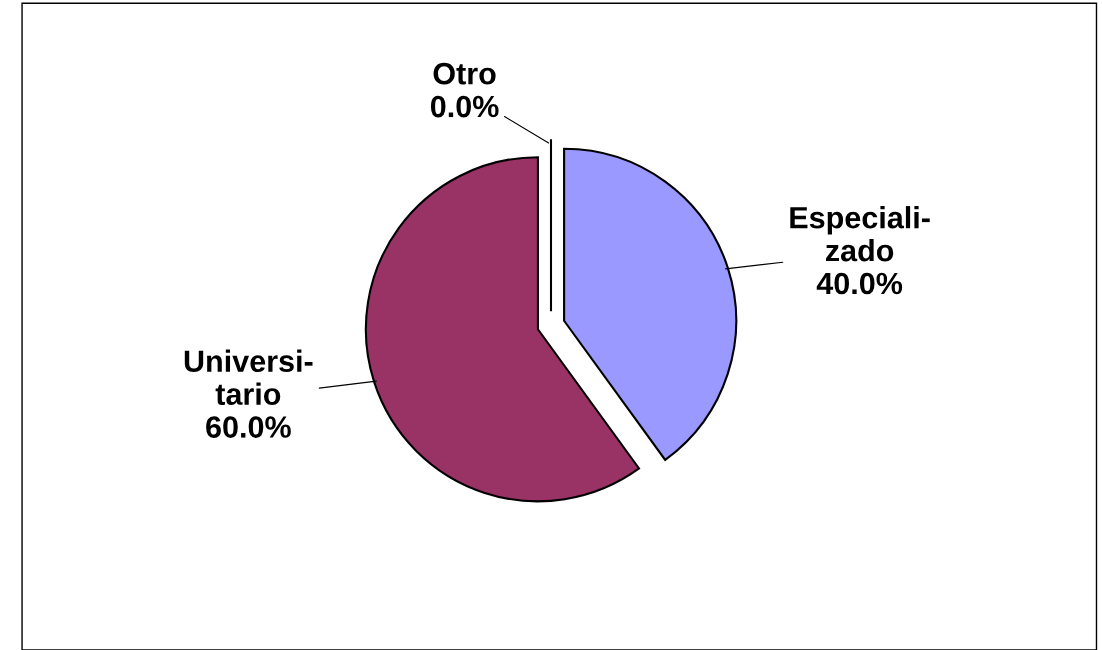 This screenshot has width=1102, height=650. Describe the element at coordinates (248, 427) in the screenshot. I see `data-label: 60.0%` at that location.